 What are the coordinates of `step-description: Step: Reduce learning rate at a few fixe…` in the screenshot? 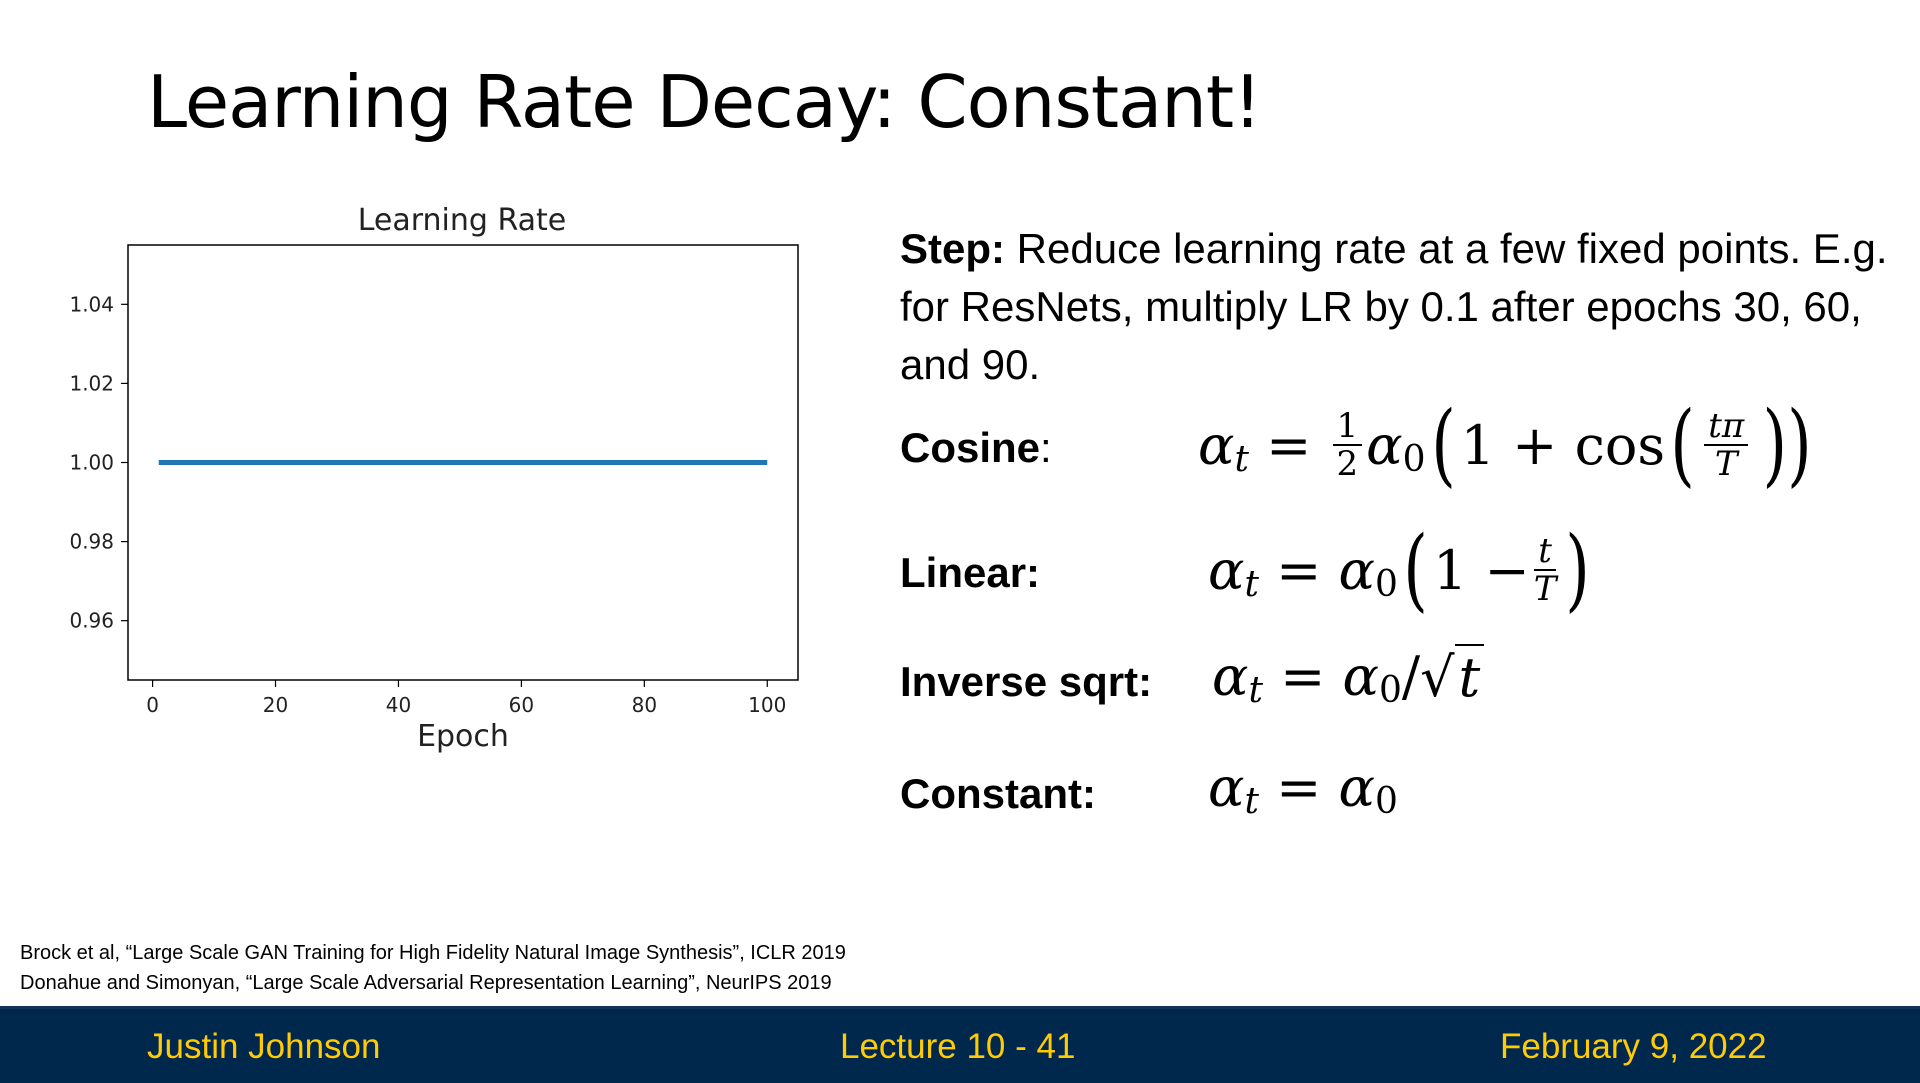 It's located at (1400, 307).